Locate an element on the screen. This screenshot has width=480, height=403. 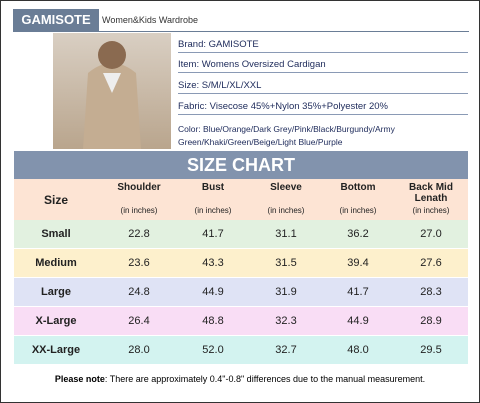
measurement: 27.6 is located at coordinates (431, 263).